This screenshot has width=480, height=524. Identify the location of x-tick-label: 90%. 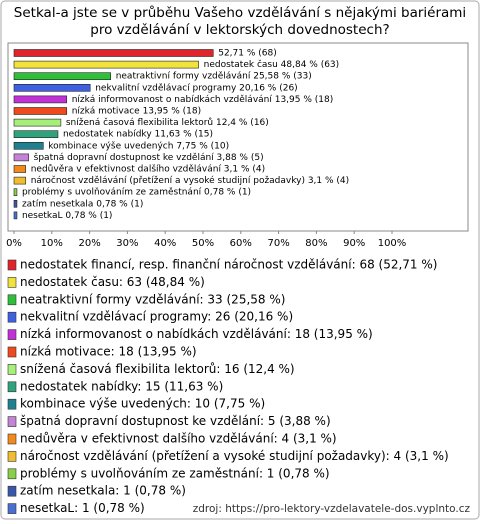
(354, 243).